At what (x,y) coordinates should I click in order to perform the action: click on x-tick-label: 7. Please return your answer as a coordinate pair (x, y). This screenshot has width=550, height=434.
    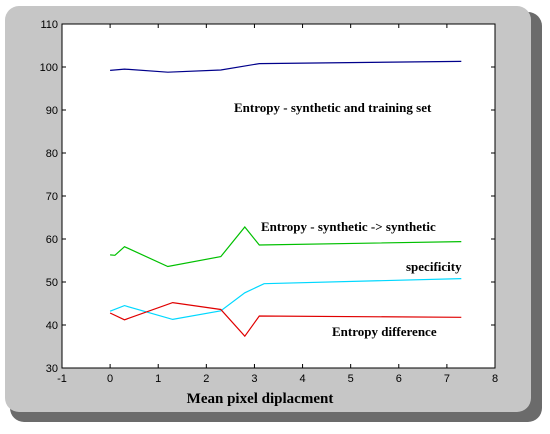
    Looking at the image, I should click on (447, 379).